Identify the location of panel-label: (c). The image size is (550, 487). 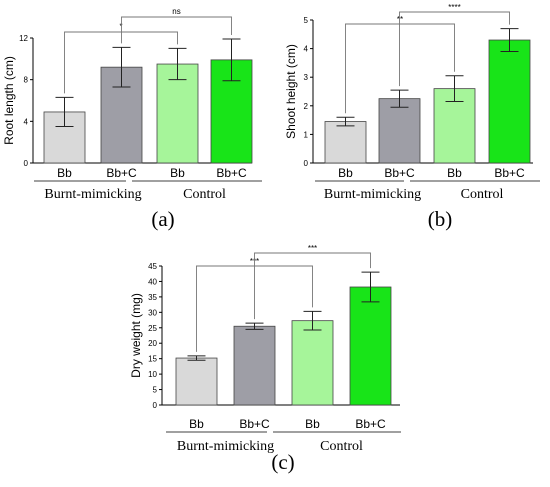
(282, 462).